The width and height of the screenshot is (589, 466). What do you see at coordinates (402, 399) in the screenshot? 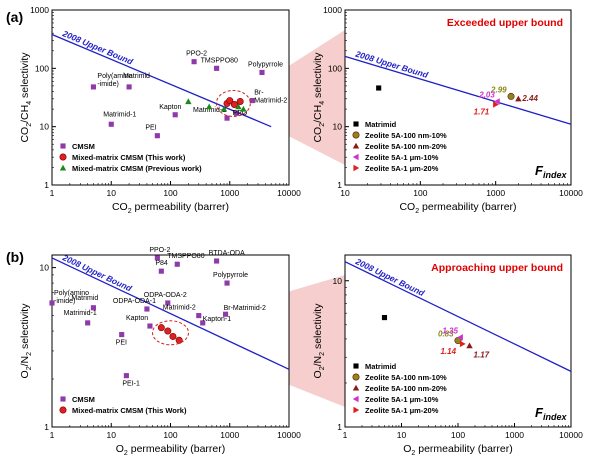
I see `legend-entry: Zeolite 5A-1 μm-10%` at bounding box center [402, 399].